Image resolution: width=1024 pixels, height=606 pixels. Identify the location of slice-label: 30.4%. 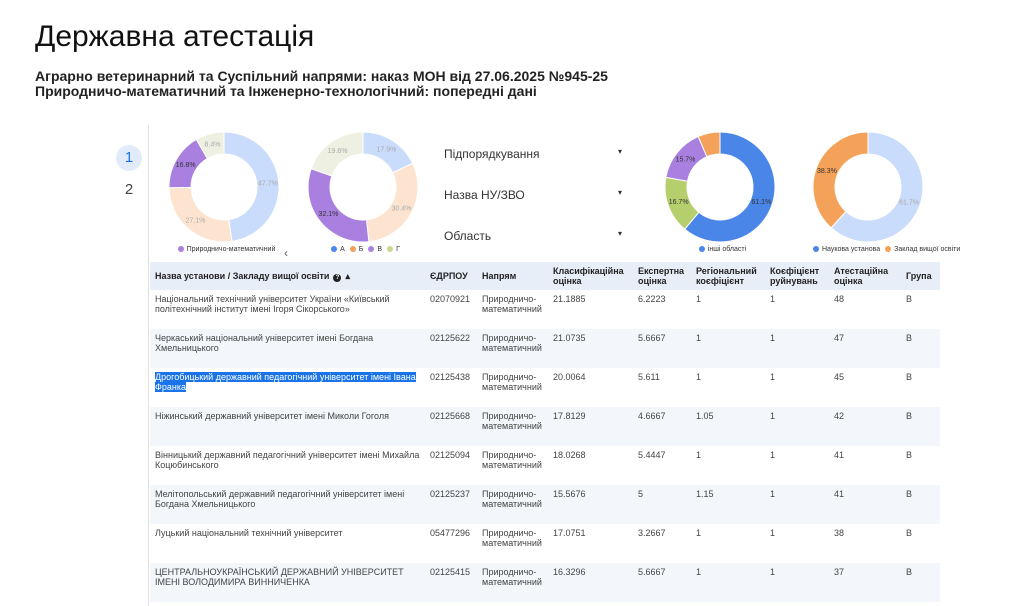
(401, 208).